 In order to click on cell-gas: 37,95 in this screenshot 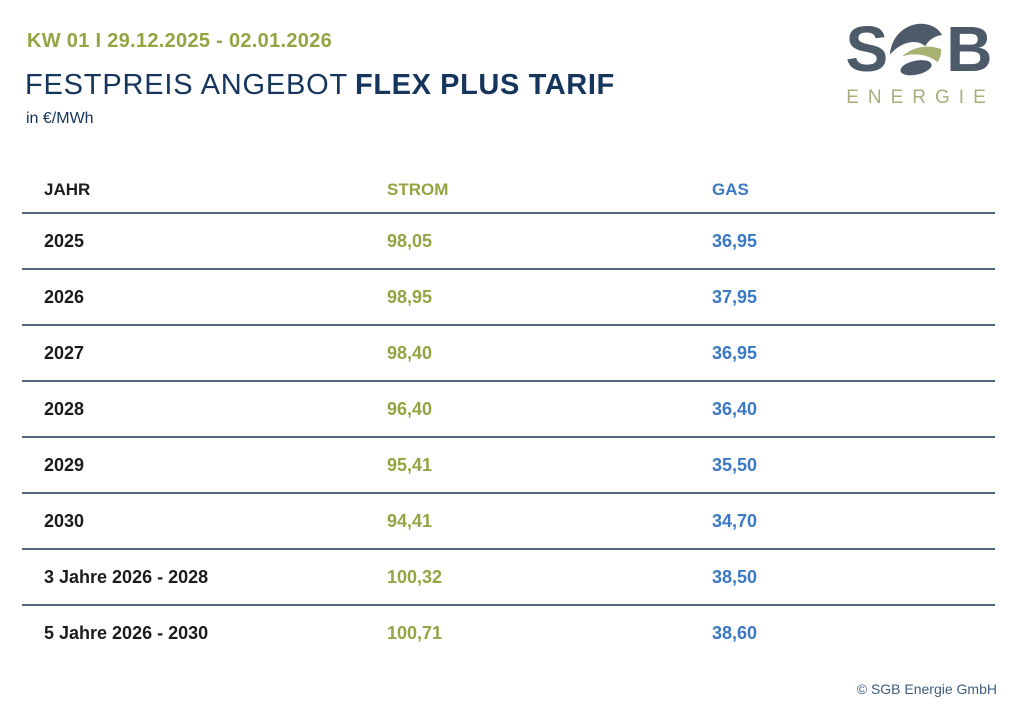, I will do `click(735, 296)`.